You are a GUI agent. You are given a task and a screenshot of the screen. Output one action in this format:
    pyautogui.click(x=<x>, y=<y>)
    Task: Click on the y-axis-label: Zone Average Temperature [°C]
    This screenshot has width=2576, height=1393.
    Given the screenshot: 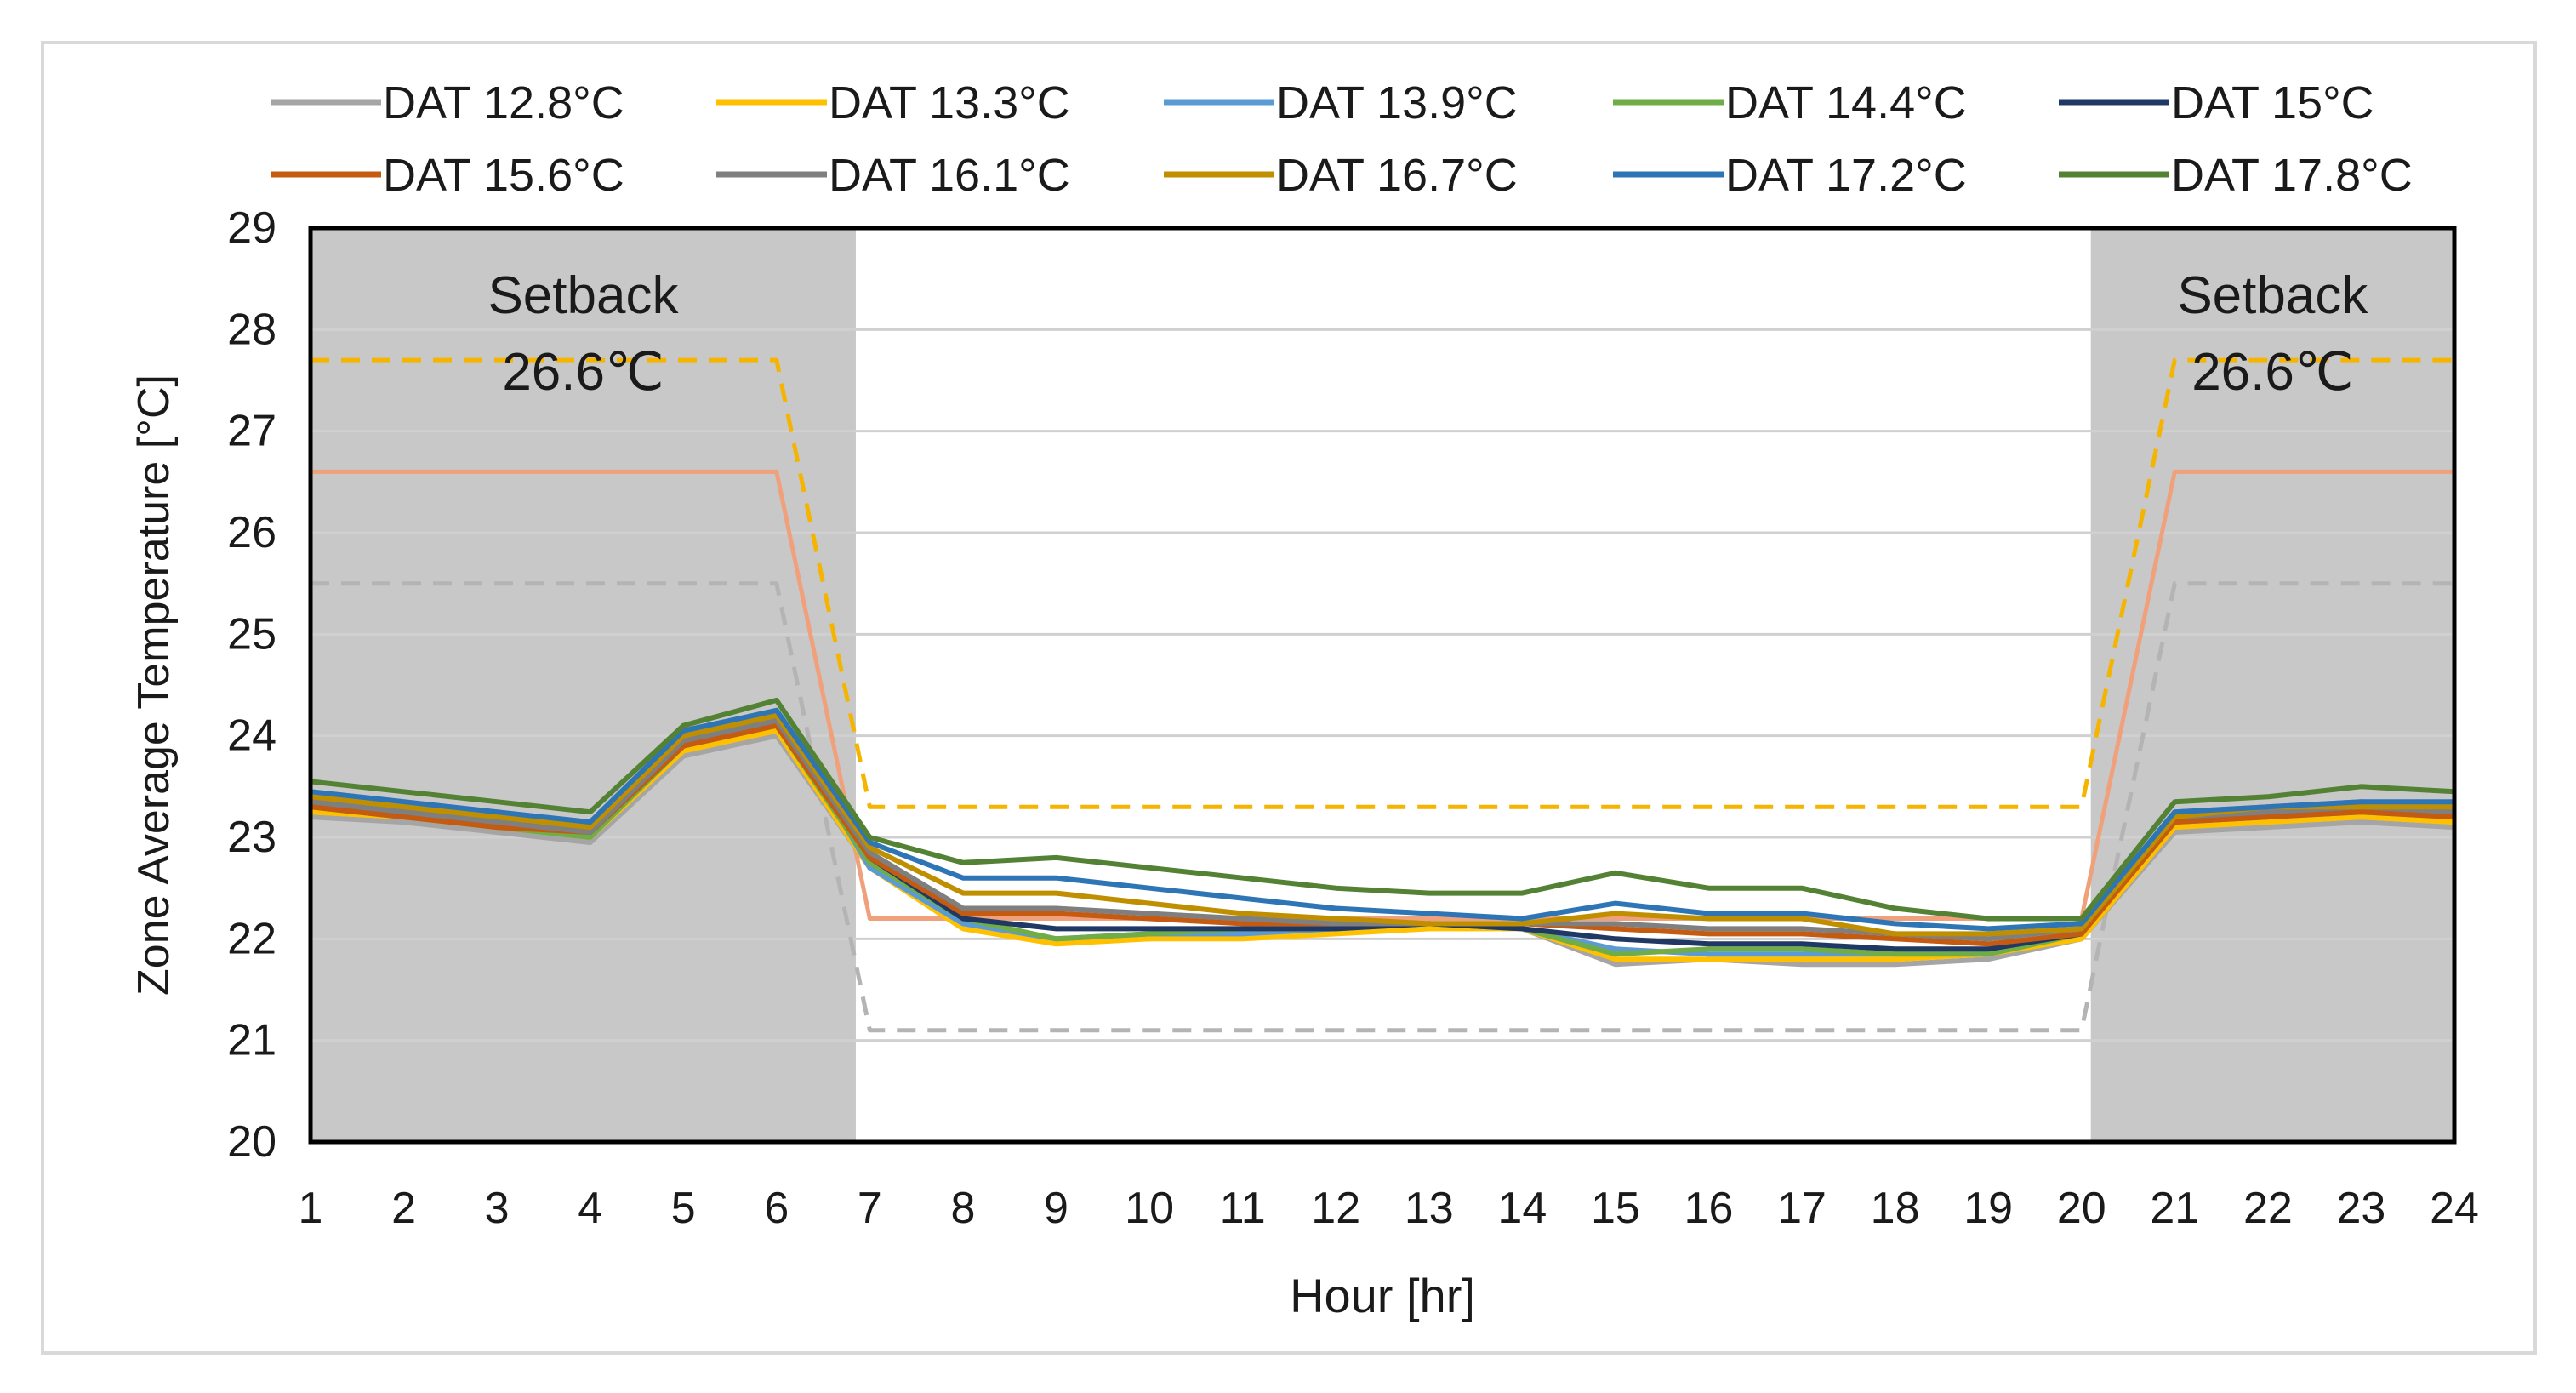 What is the action you would take?
    pyautogui.click(x=154, y=685)
    